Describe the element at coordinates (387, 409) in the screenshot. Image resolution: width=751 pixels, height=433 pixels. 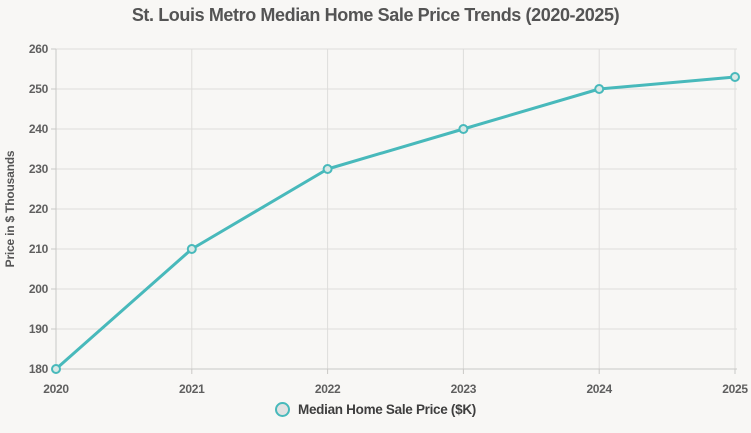
I see `legend-label: Median Home Sale Price ($K)` at that location.